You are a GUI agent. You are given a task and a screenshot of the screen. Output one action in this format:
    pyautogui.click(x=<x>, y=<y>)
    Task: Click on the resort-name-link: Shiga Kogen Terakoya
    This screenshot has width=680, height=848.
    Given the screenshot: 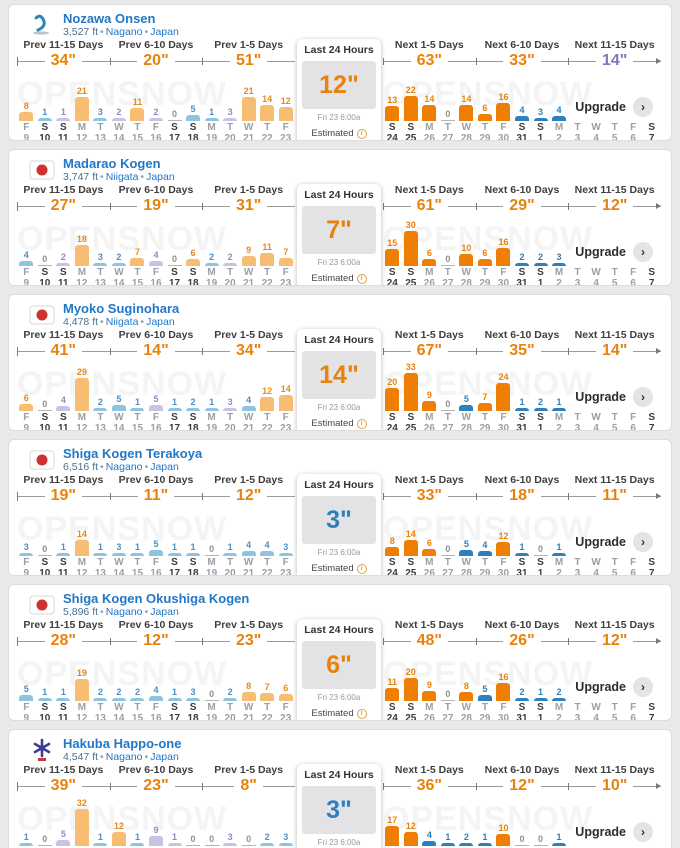 What is the action you would take?
    pyautogui.click(x=133, y=453)
    